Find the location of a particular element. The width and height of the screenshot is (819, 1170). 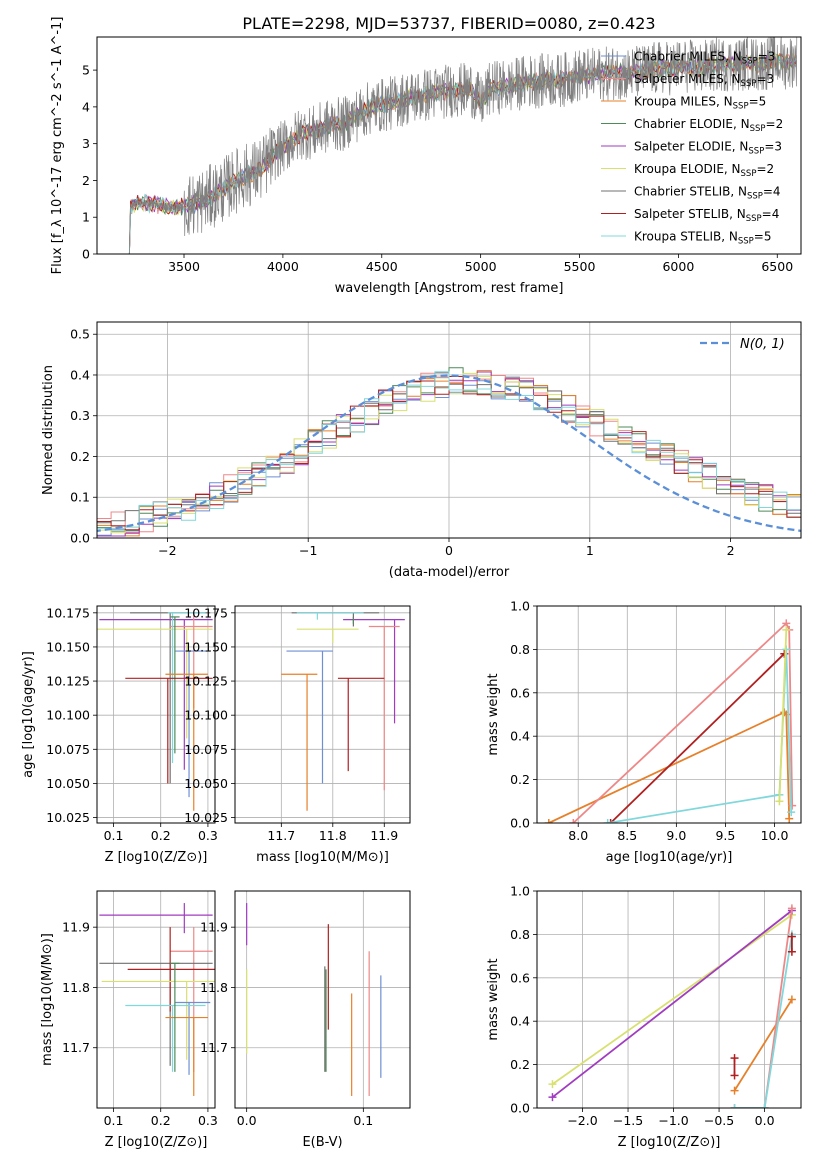

x-tick-label: 11.9 is located at coordinates (384, 835).